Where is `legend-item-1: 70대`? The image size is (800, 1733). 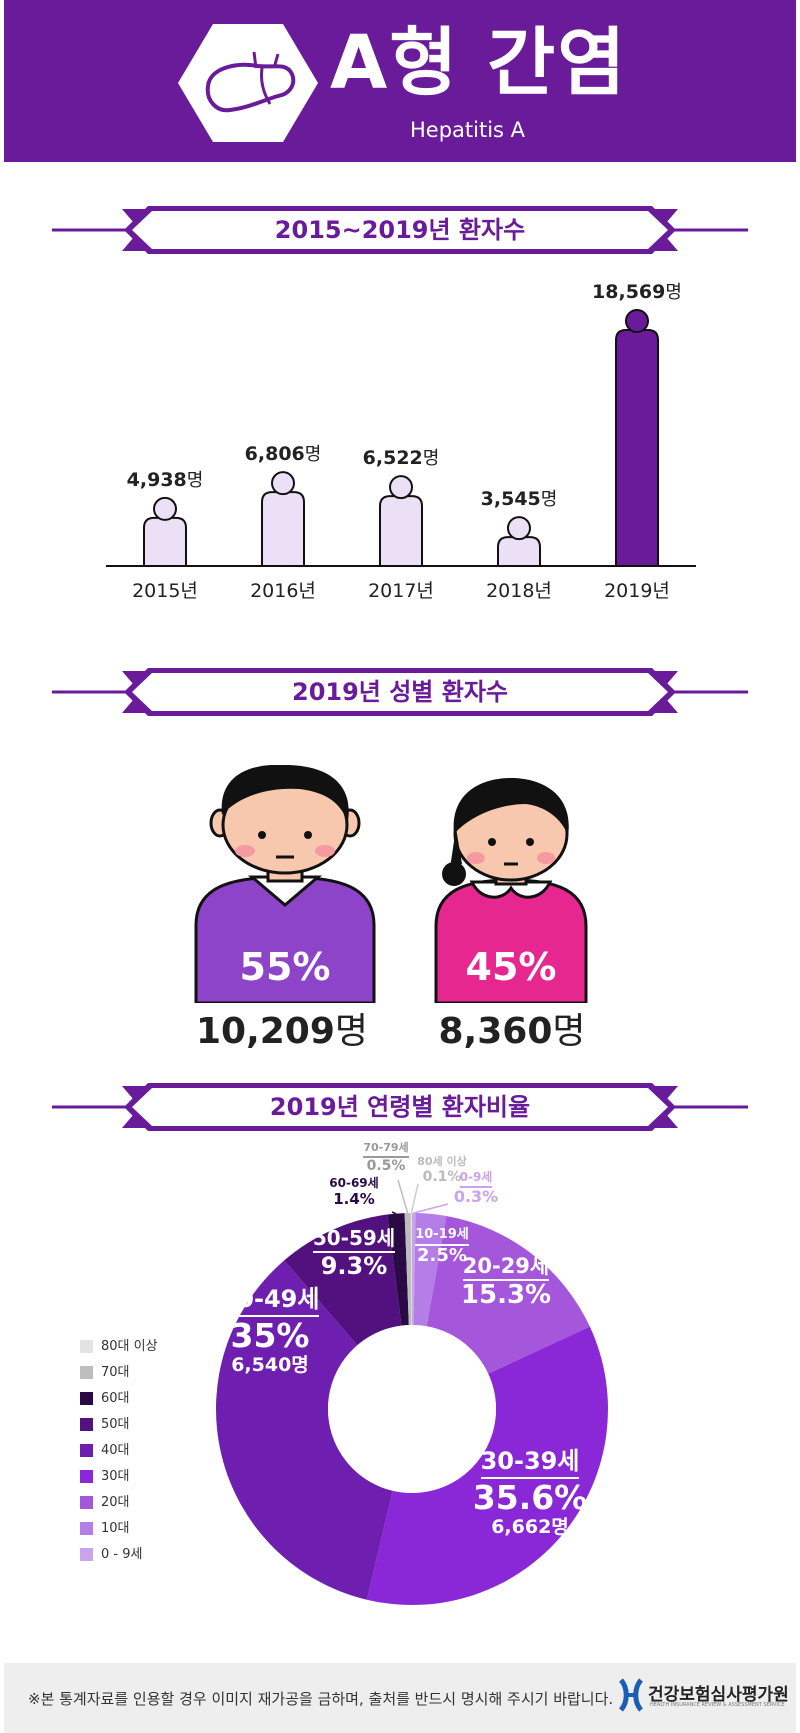
legend-item-1: 70대 is located at coordinates (140, 1373).